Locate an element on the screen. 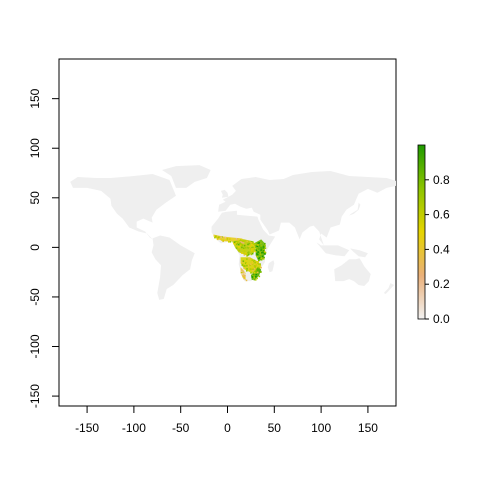 Image resolution: width=480 pixels, height=480 pixels. land-japan is located at coordinates (355, 209).